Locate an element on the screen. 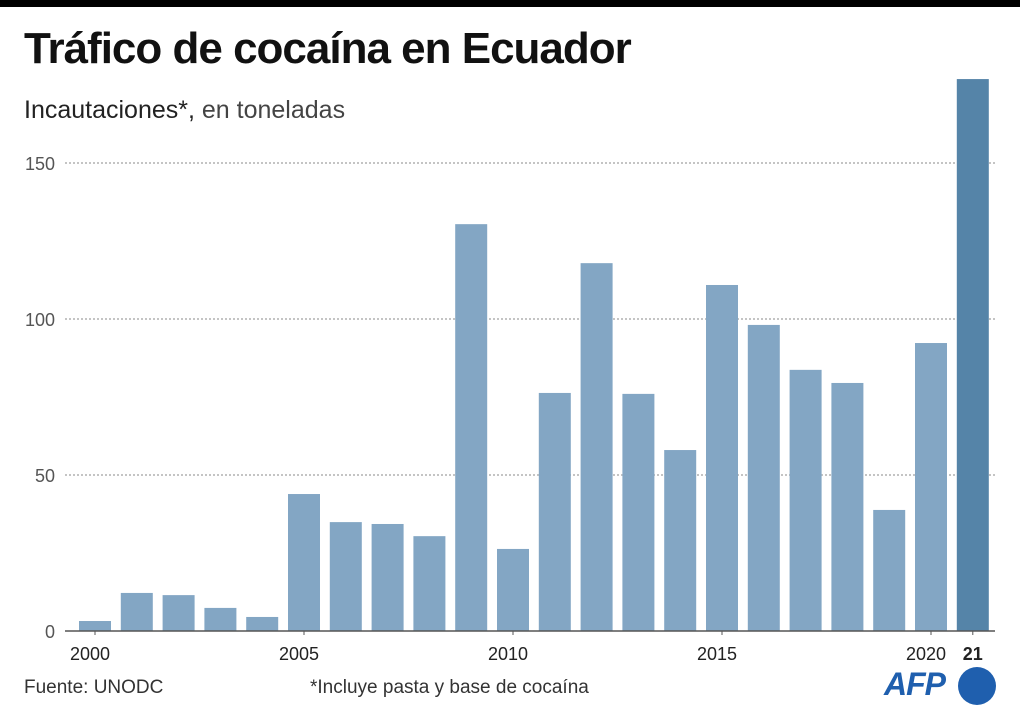 This screenshot has height=720, width=1020. subtitle-rest: en toneladas is located at coordinates (270, 110).